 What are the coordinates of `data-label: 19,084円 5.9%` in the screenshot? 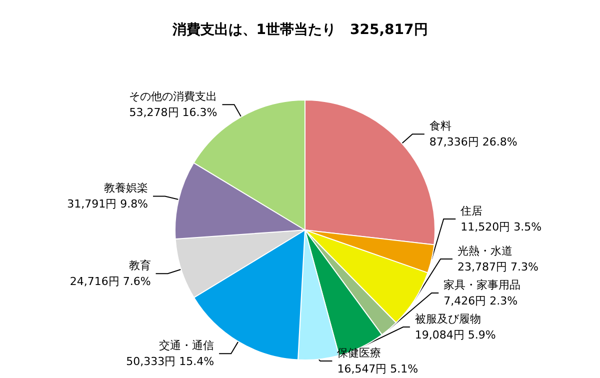 It's located at (455, 335).